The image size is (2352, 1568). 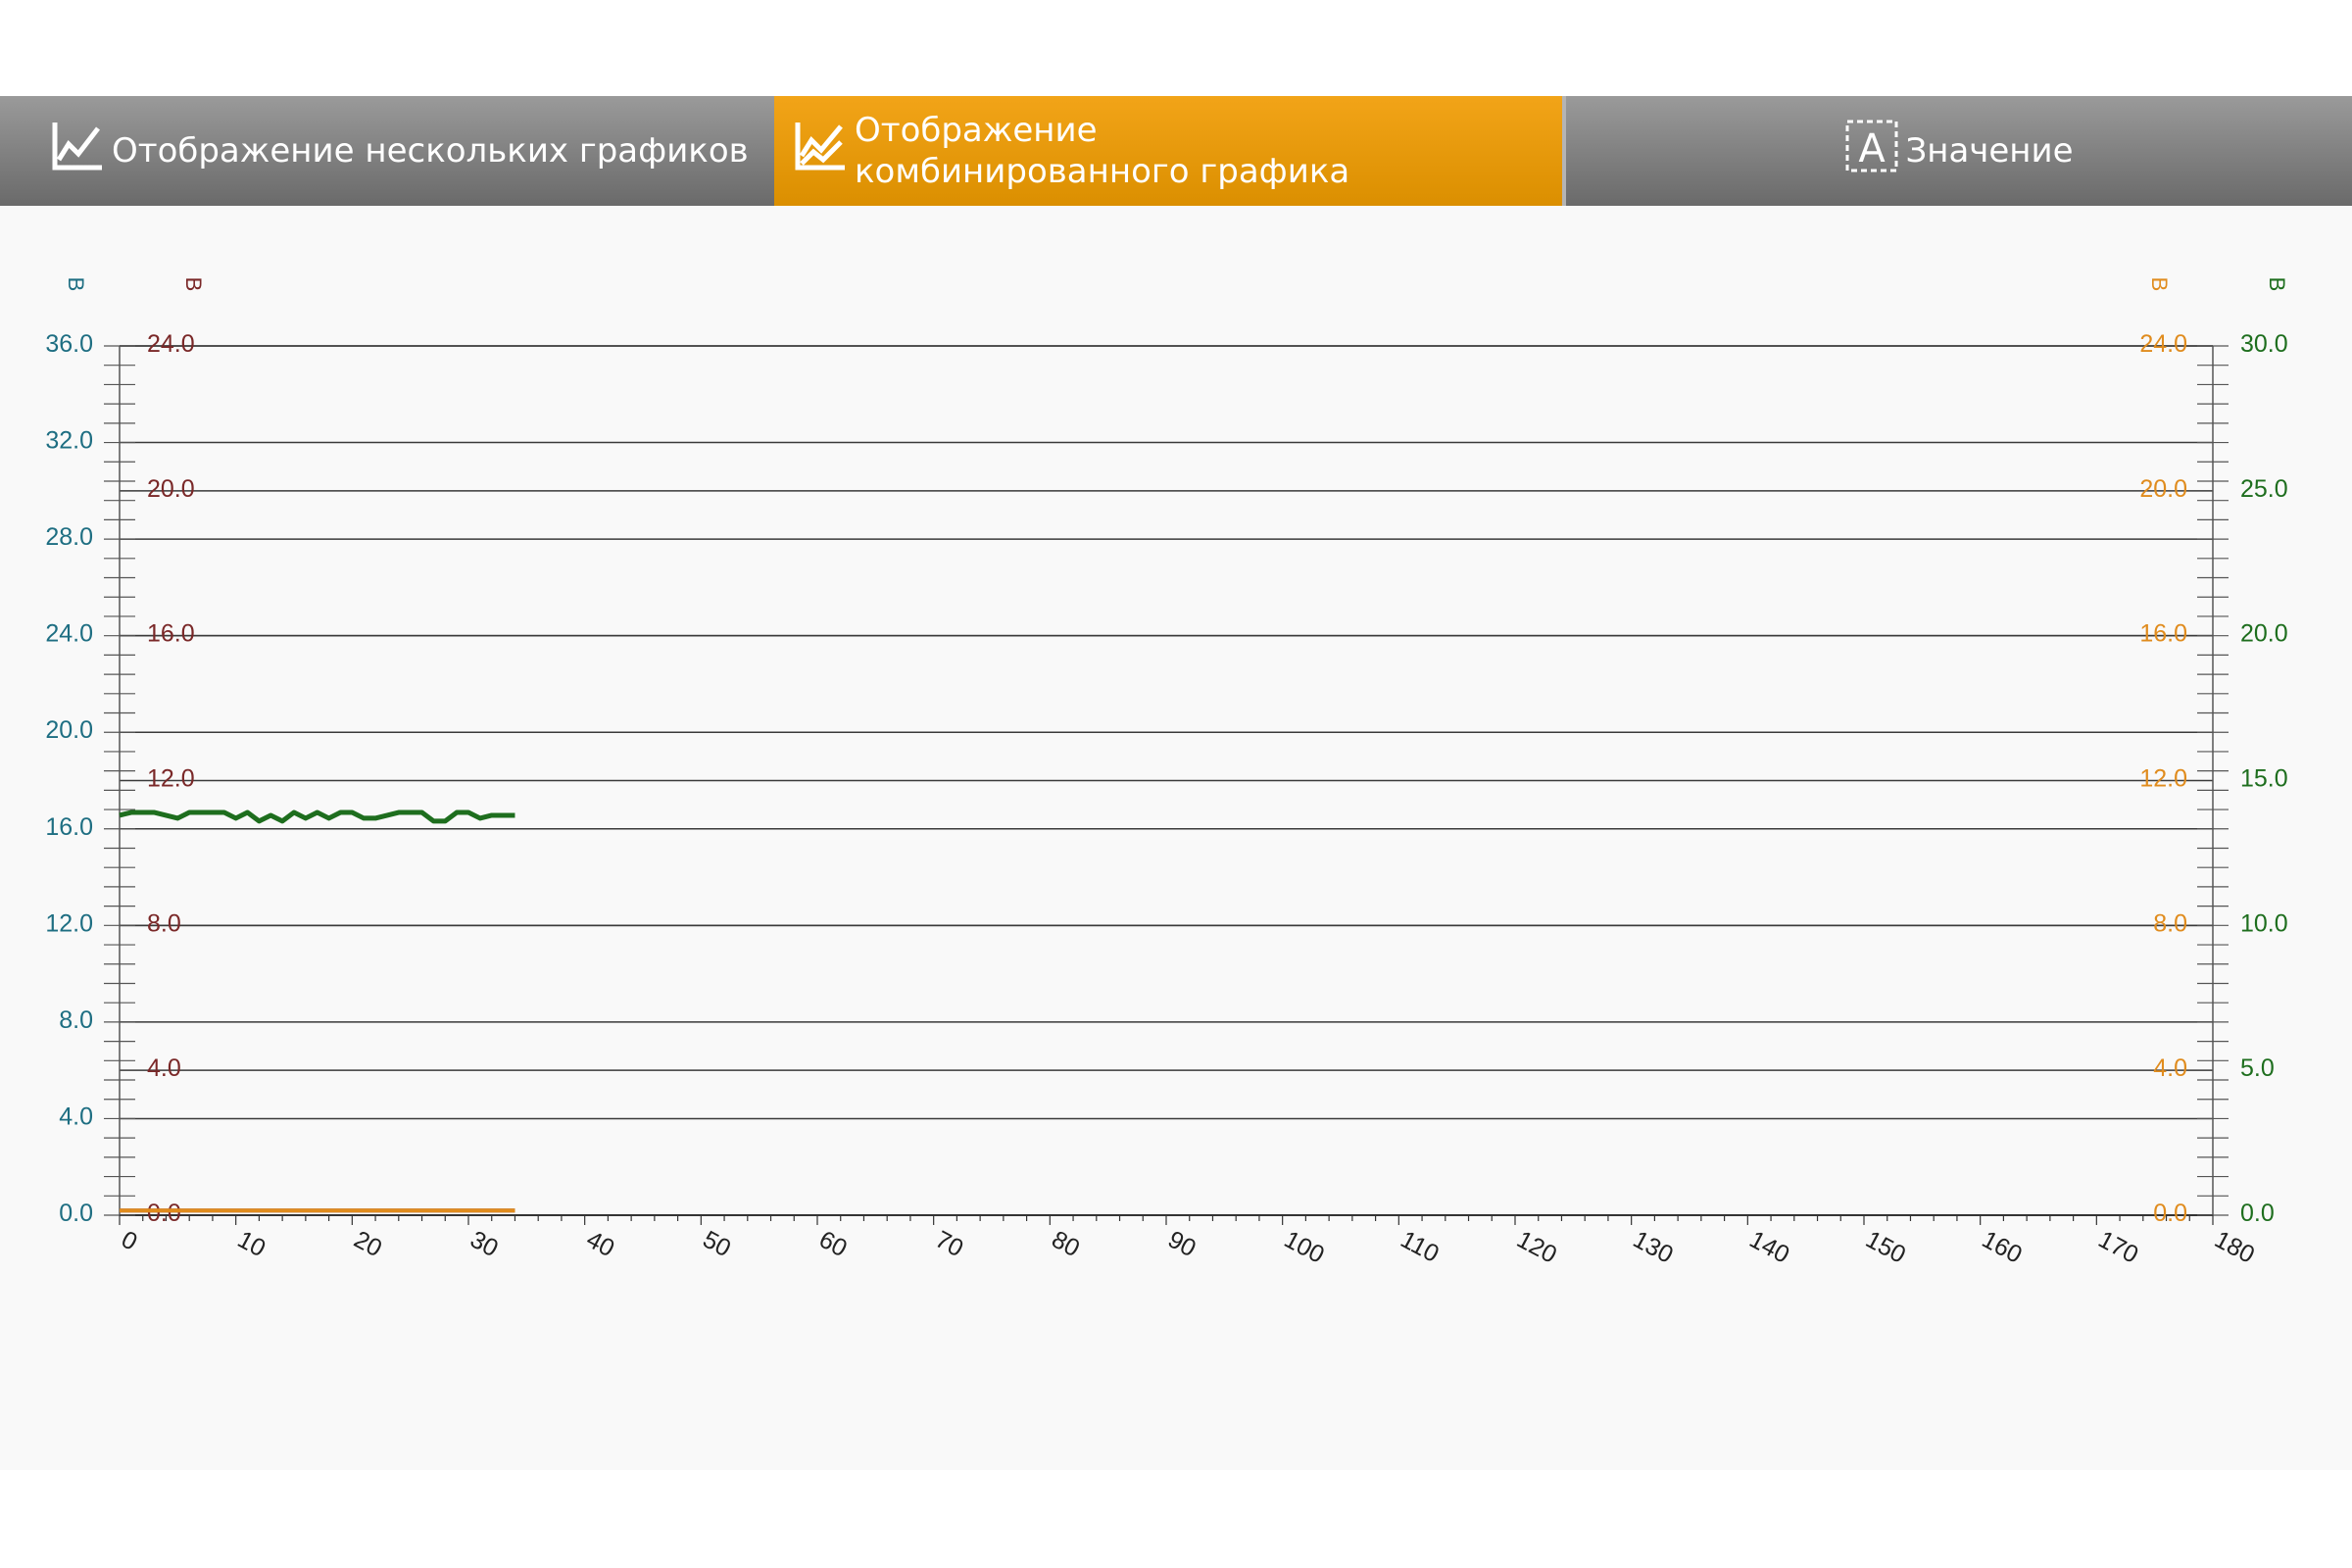 I want to click on y-tick-label: 32.0, so click(x=69, y=441).